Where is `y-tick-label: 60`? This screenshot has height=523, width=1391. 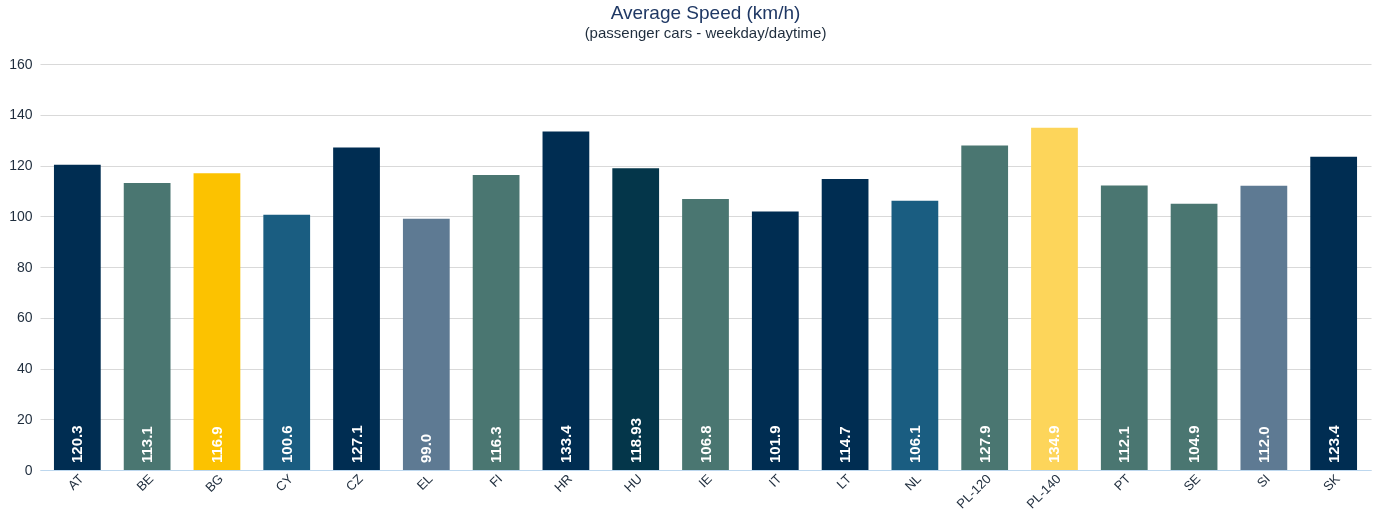
y-tick-label: 60 is located at coordinates (24, 317).